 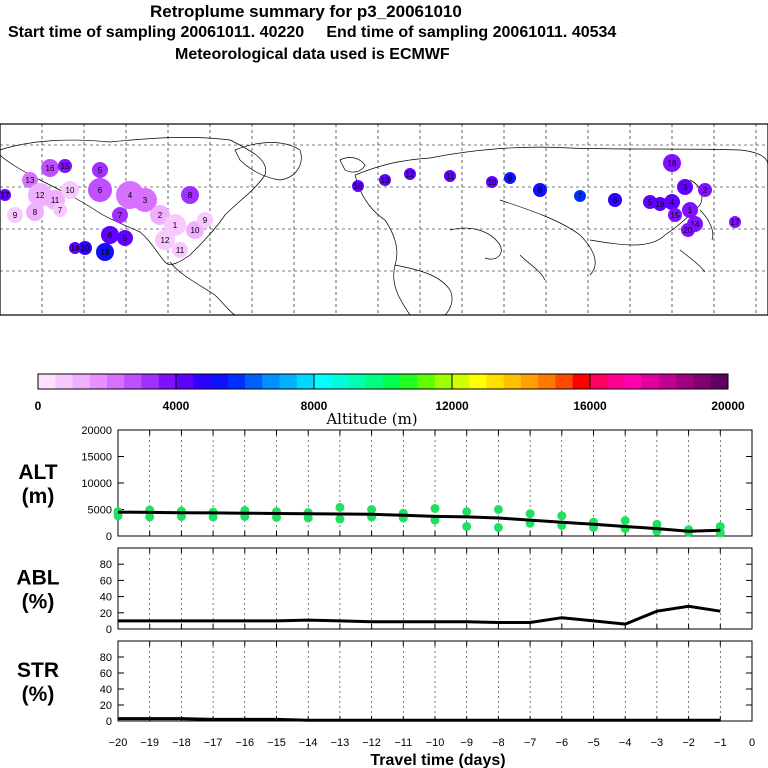 I want to click on svg-text: 11, so click(x=55, y=200).